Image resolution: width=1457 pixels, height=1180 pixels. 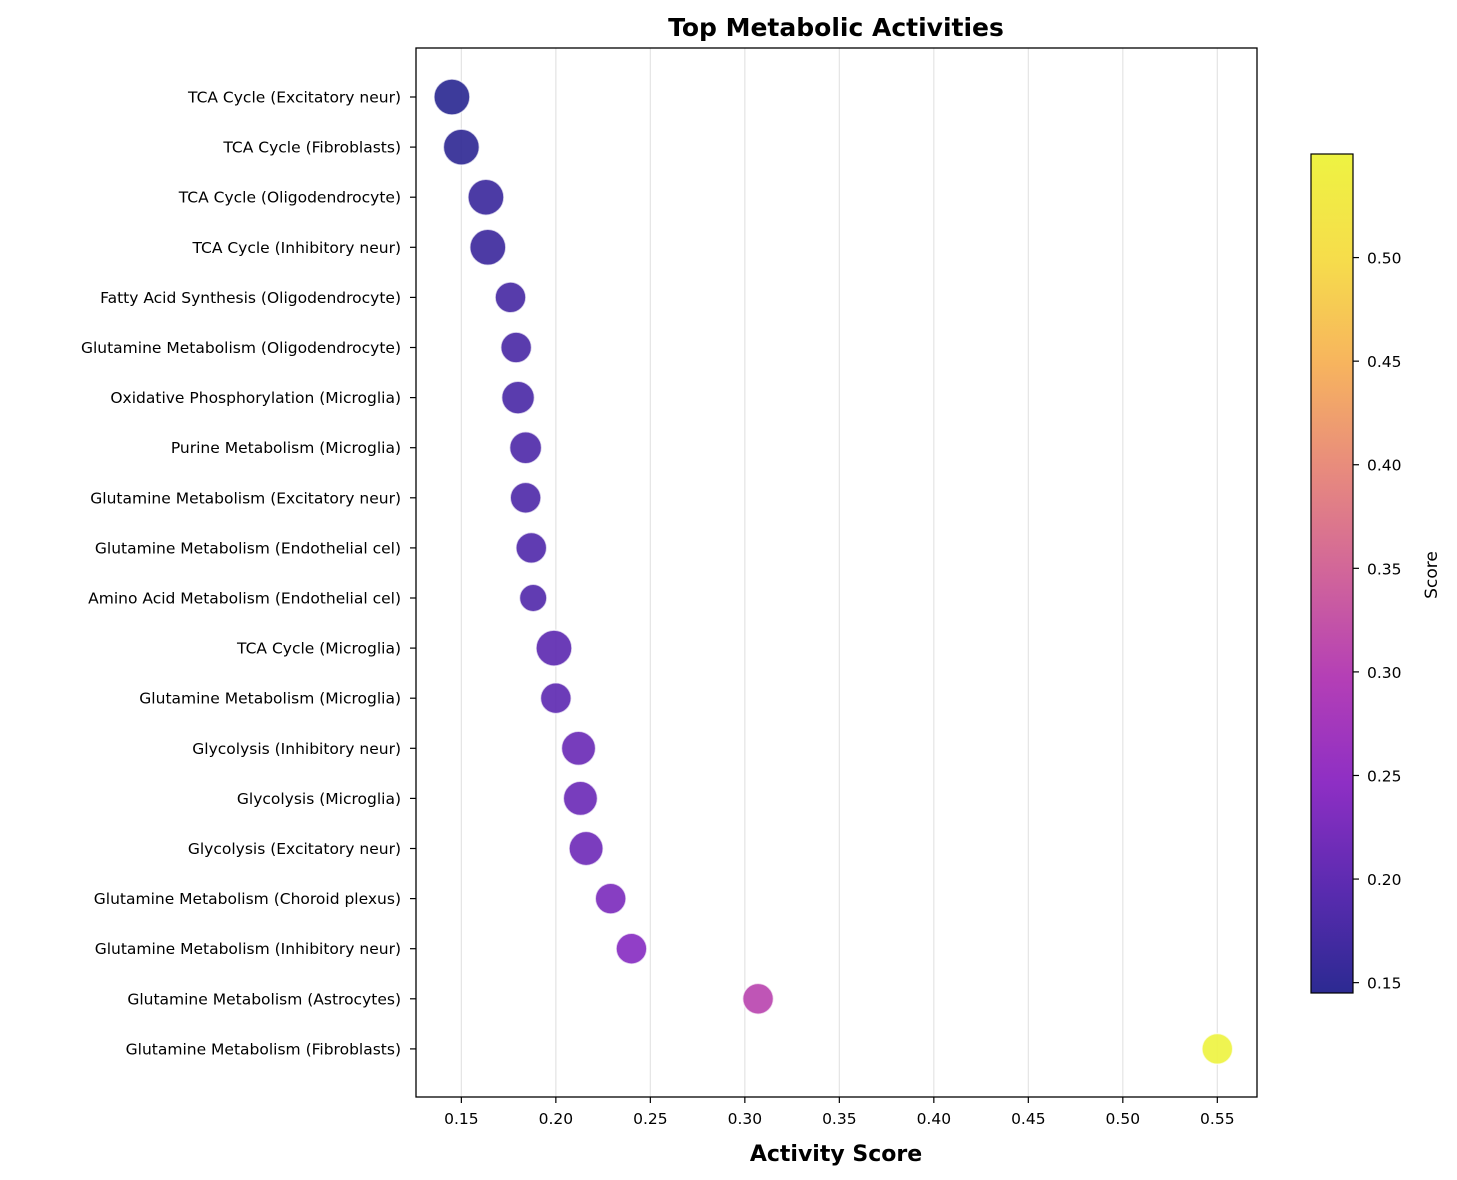 What do you see at coordinates (294, 98) in the screenshot?
I see `y-category-label: TCA Cycle (Excitatory neur)` at bounding box center [294, 98].